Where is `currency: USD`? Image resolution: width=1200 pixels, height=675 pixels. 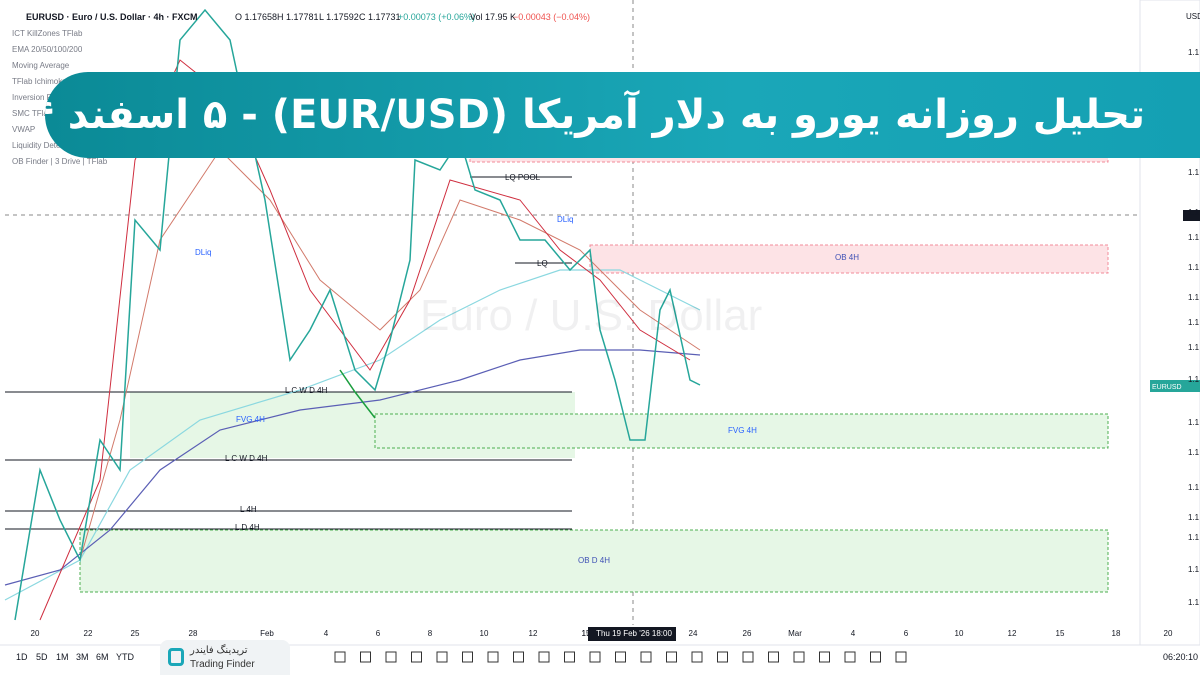
currency: USD is located at coordinates (1193, 16).